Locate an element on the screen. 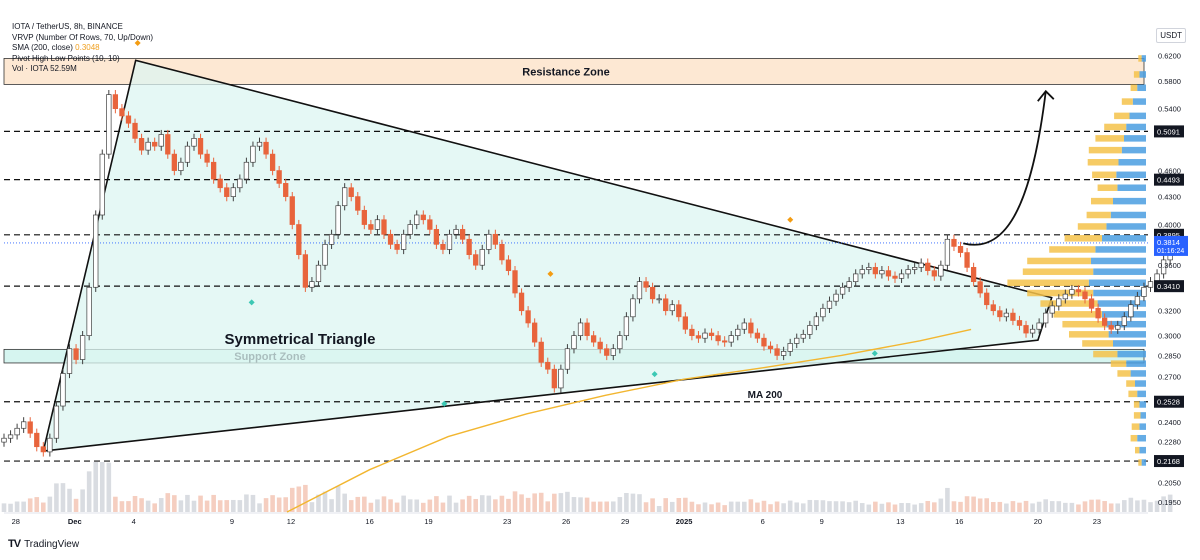 The height and width of the screenshot is (560, 1200). price-badge-label: 0.2168 is located at coordinates (1168, 461).